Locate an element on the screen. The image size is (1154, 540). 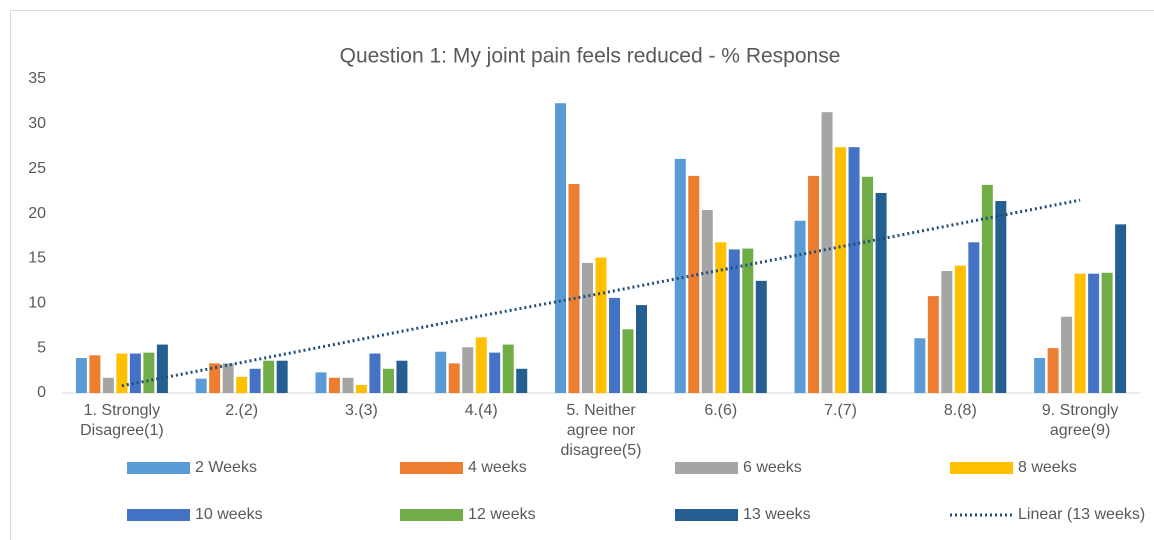
x-tick-label: 5. Neither agree nor disagree(5) is located at coordinates (601, 430).